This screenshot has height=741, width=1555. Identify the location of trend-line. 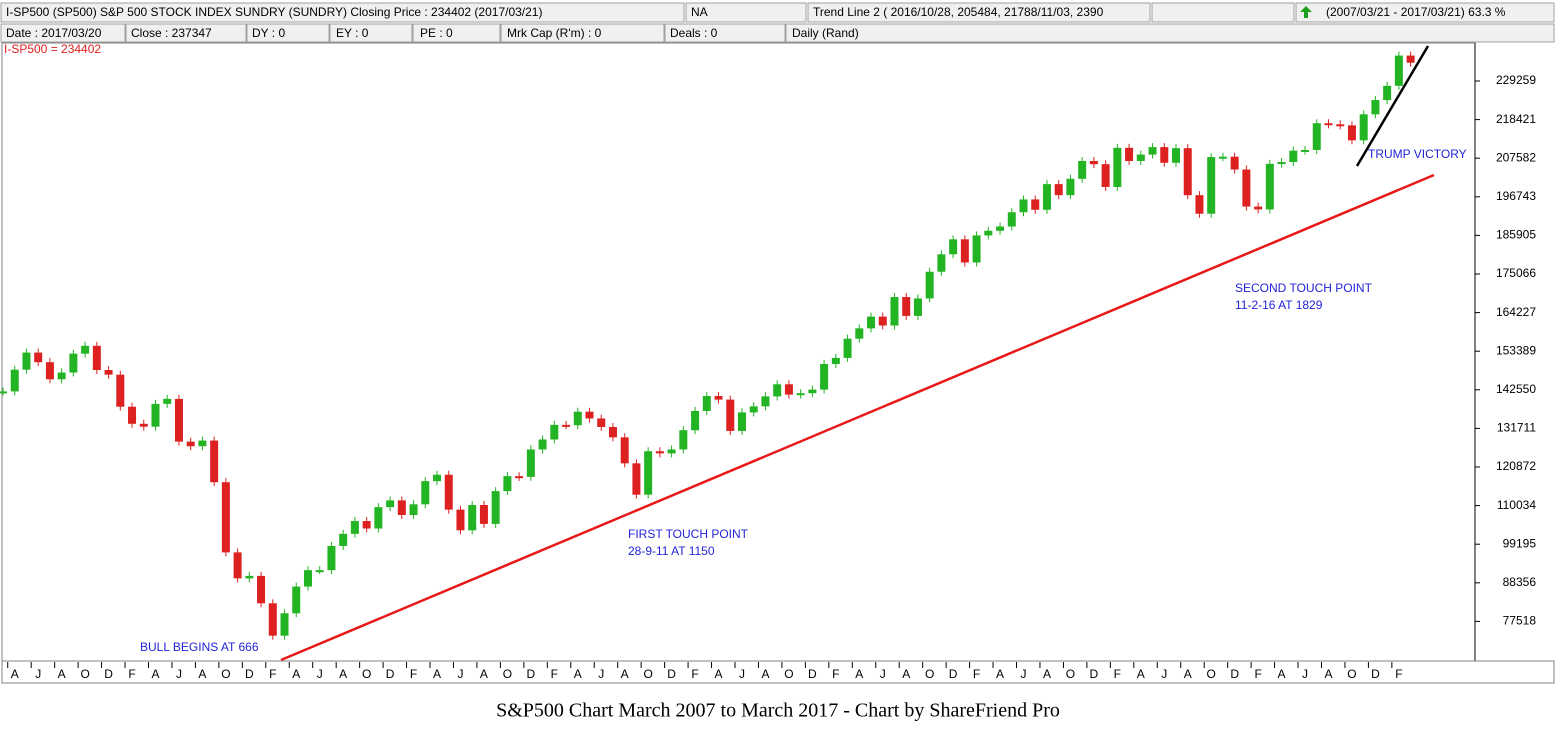
(1392, 106).